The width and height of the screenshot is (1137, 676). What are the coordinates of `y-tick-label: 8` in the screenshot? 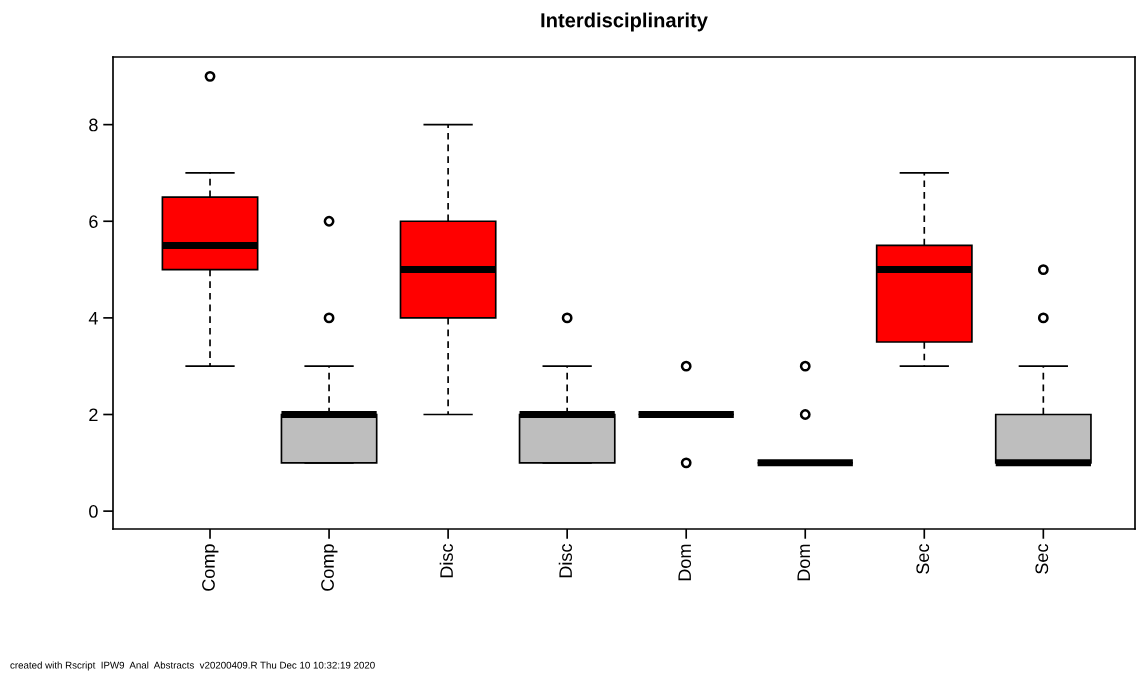 It's located at (93, 125).